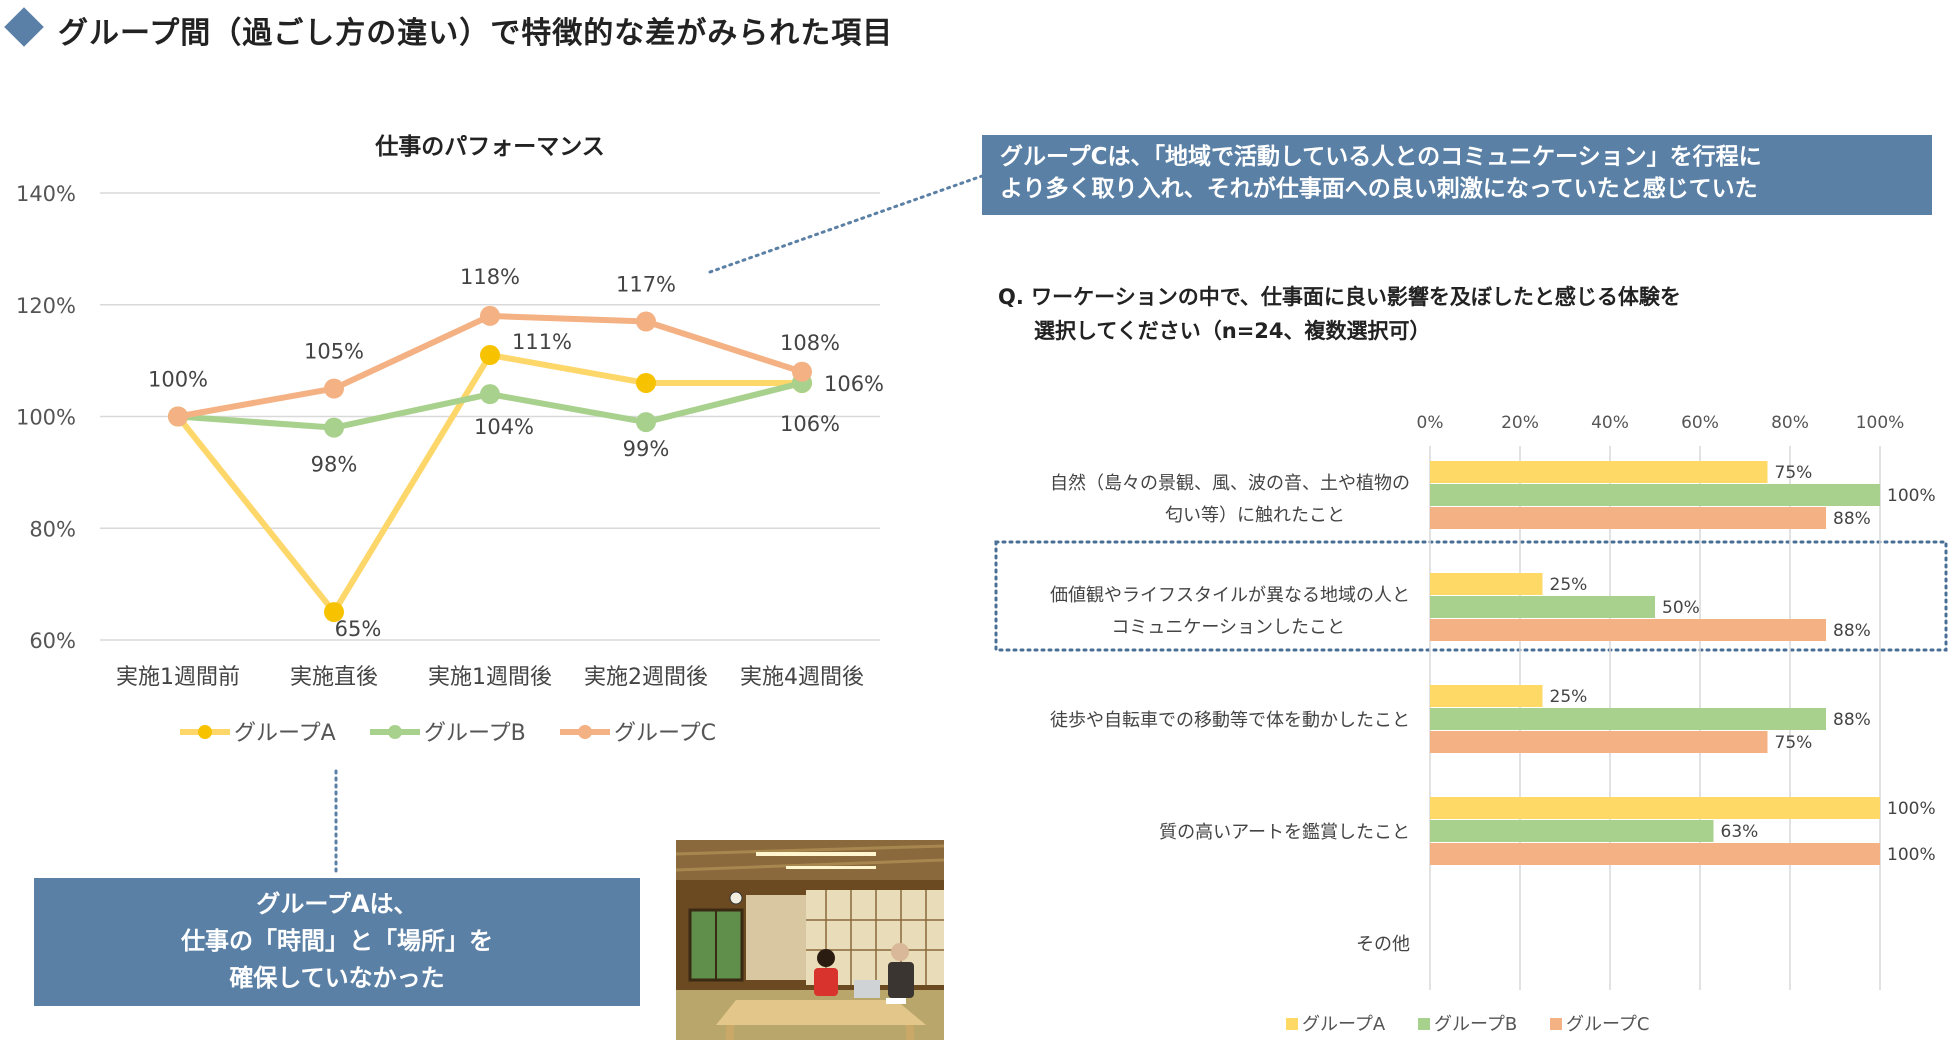 This screenshot has height=1064, width=1950. I want to click on data-label: 118%, so click(490, 277).